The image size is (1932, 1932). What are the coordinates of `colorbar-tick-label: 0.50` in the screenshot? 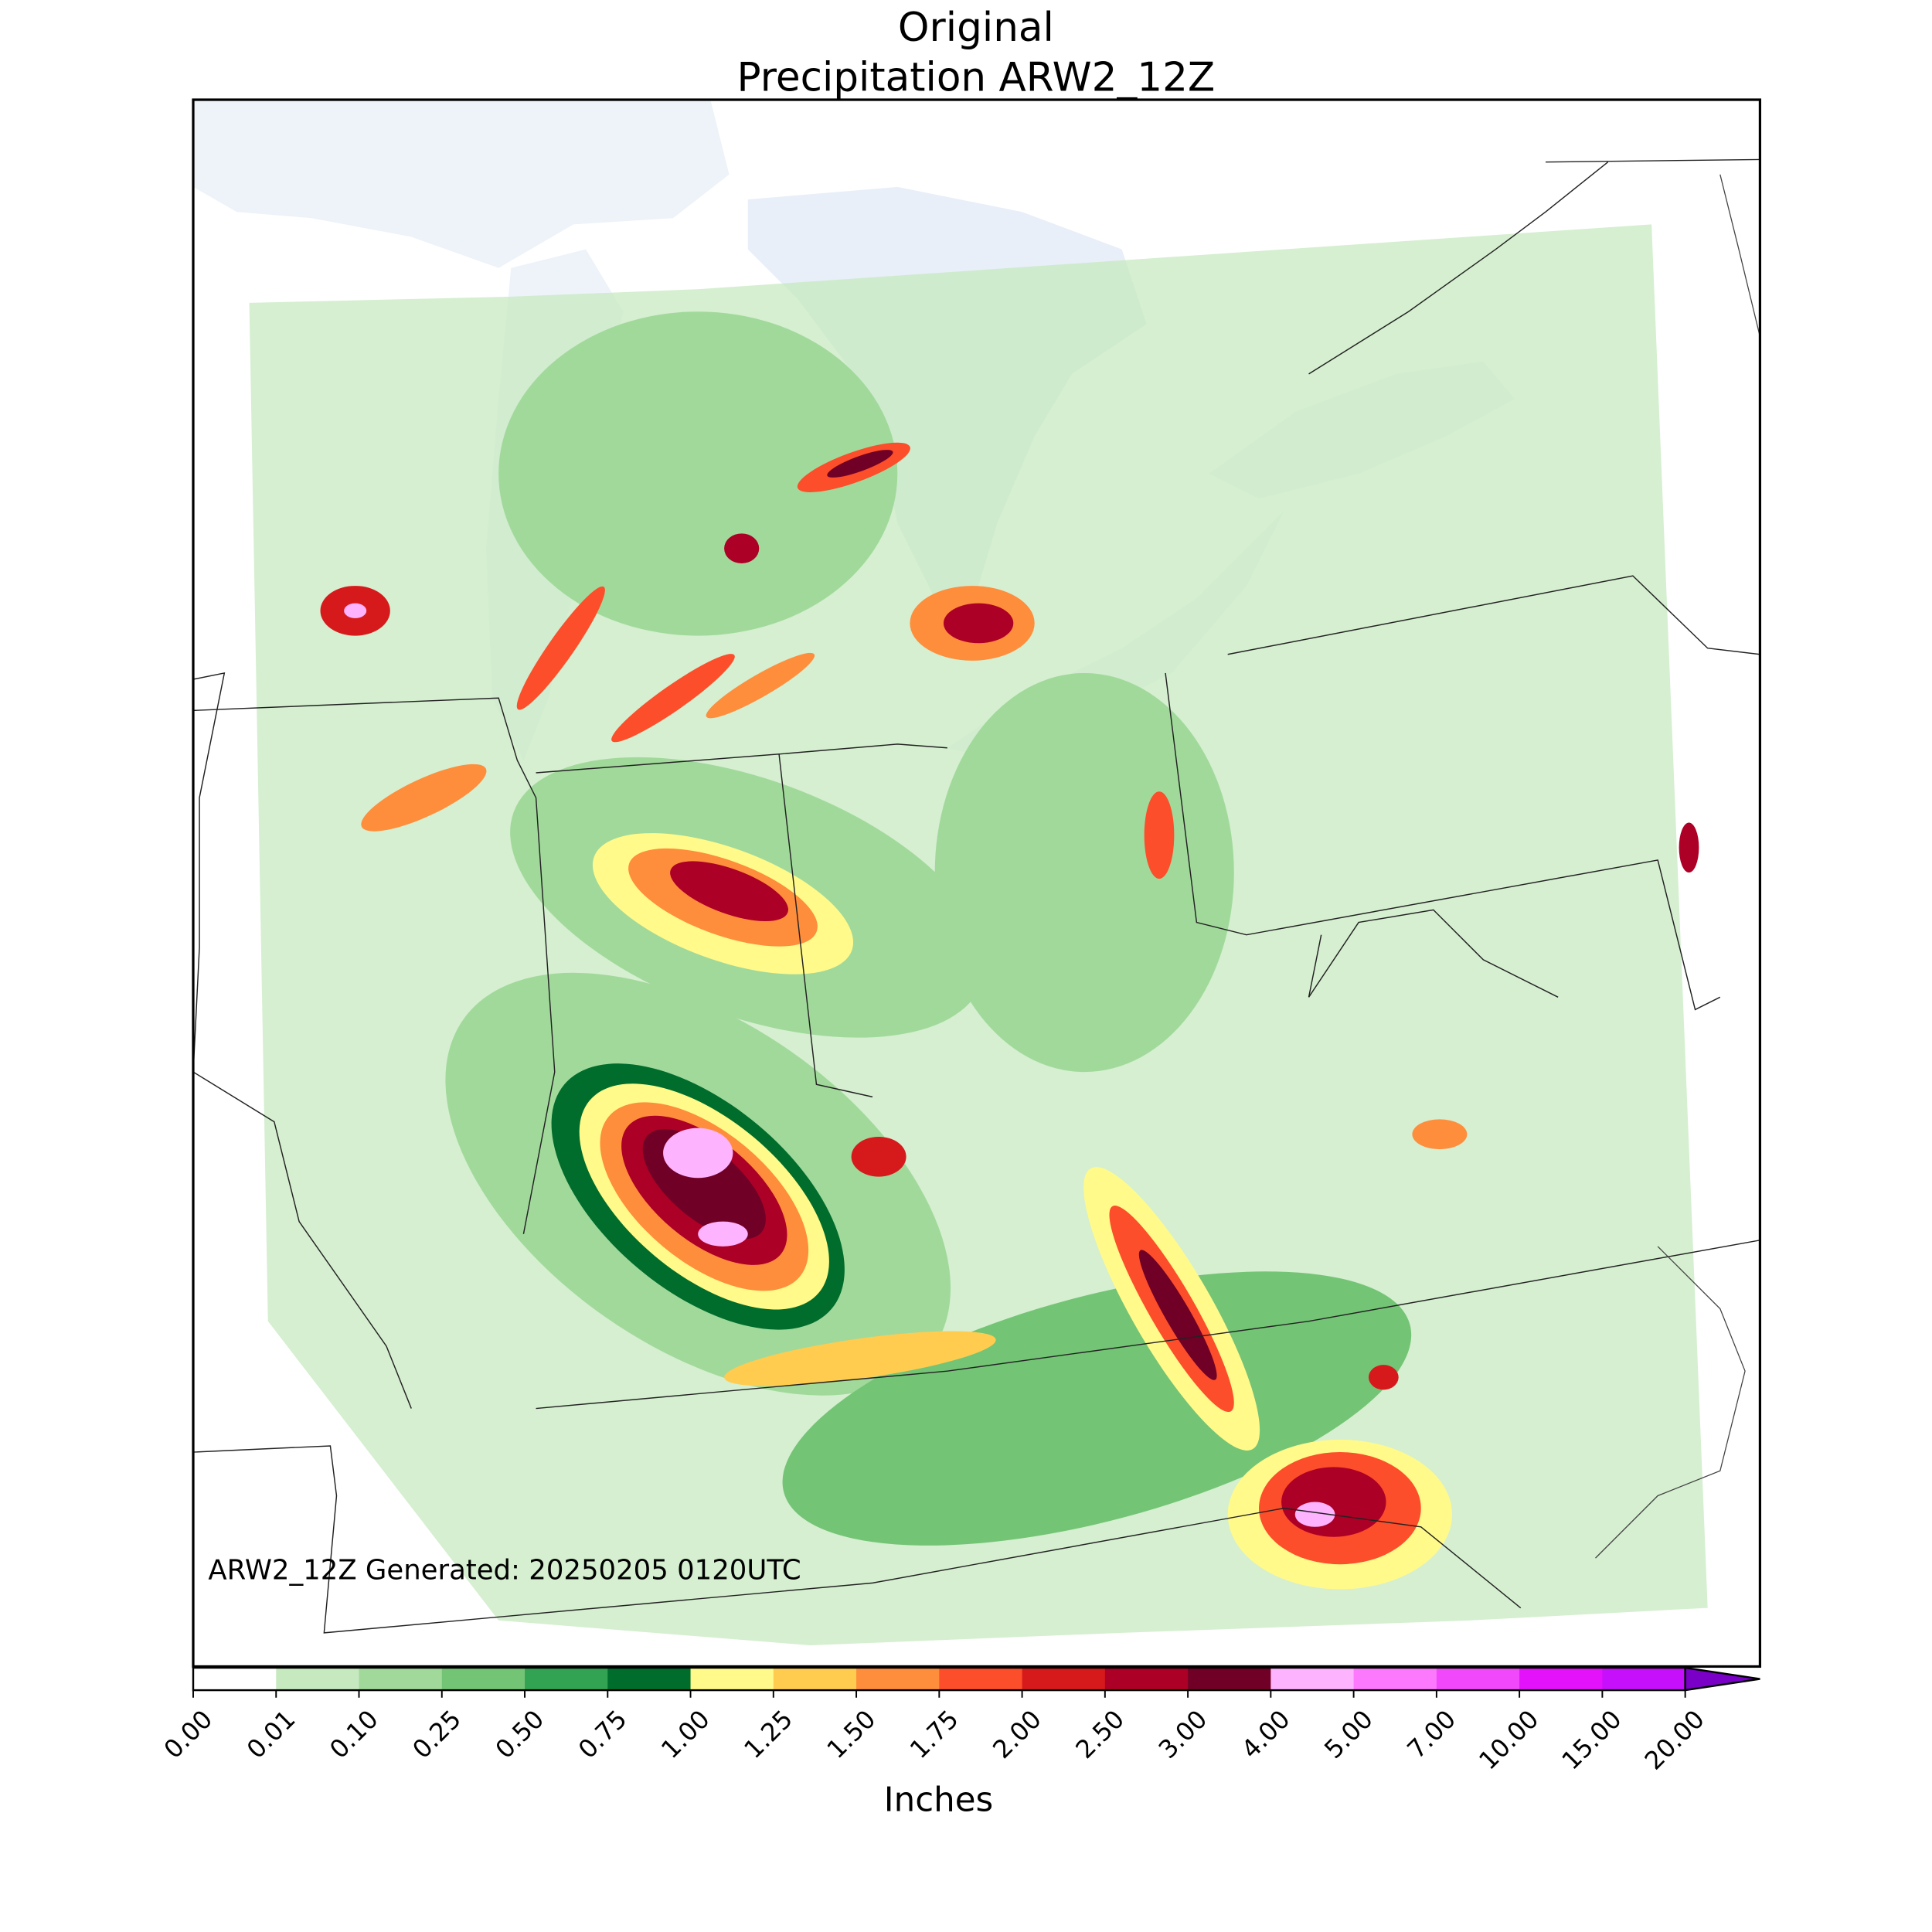 It's located at (520, 1734).